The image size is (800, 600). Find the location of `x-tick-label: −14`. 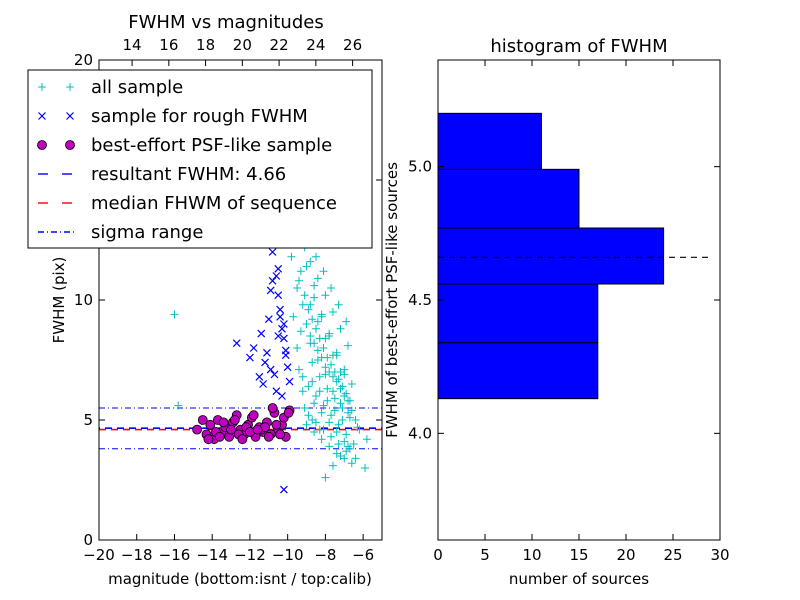

x-tick-label: −14 is located at coordinates (212, 555).